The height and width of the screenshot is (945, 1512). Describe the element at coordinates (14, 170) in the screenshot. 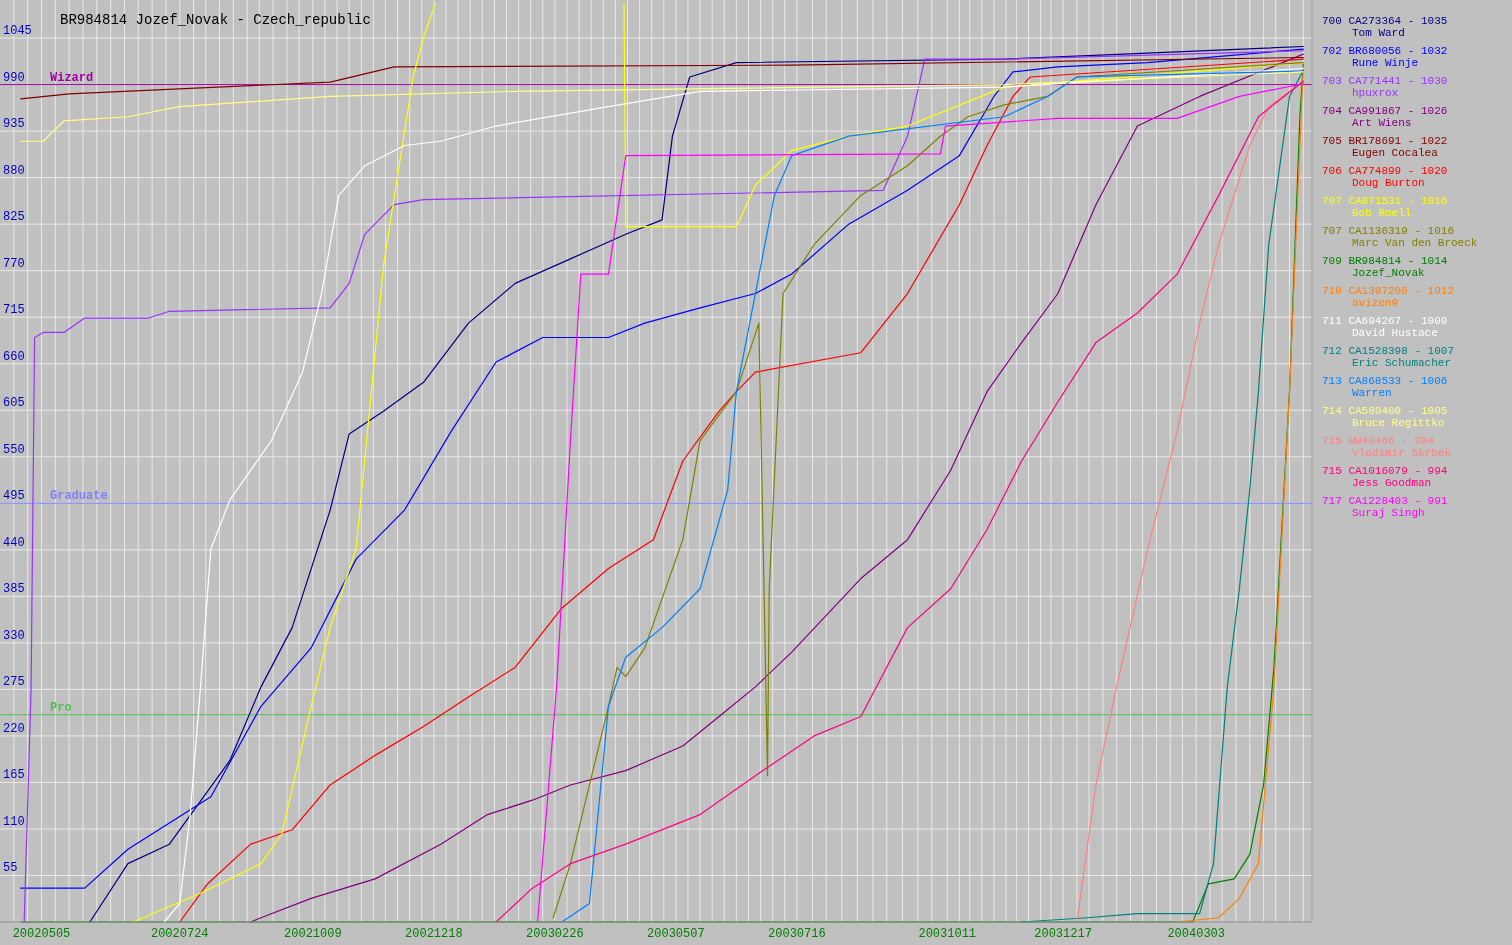

I see `y-tick-label: 880` at that location.